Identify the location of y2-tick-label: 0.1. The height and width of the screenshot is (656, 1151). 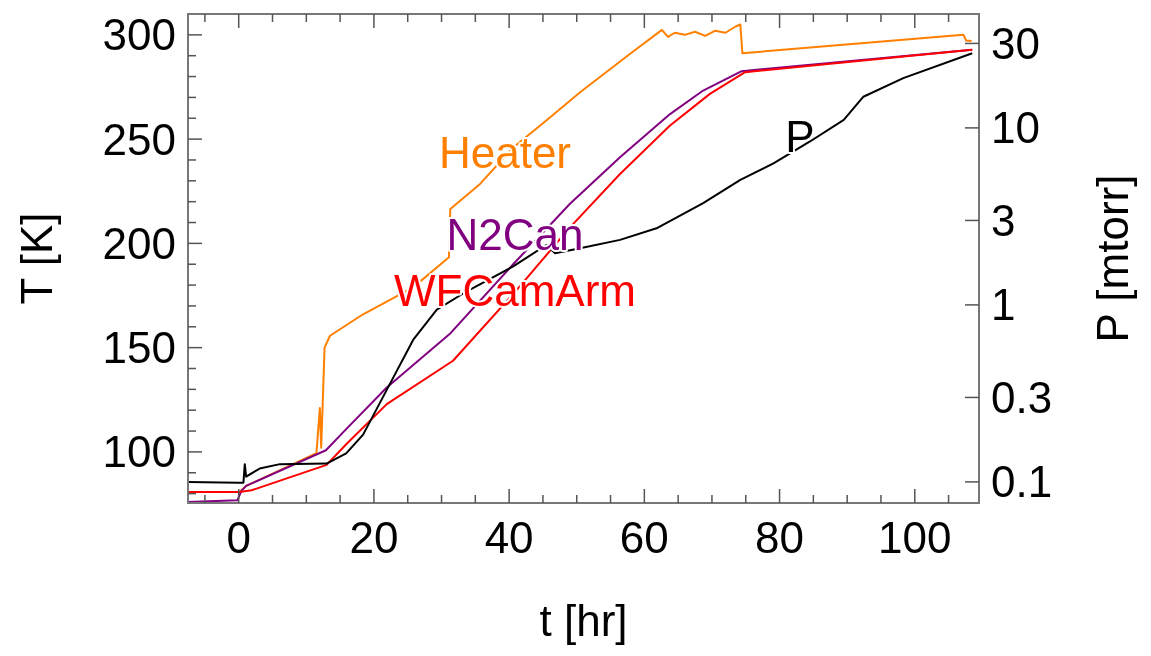
(1022, 482).